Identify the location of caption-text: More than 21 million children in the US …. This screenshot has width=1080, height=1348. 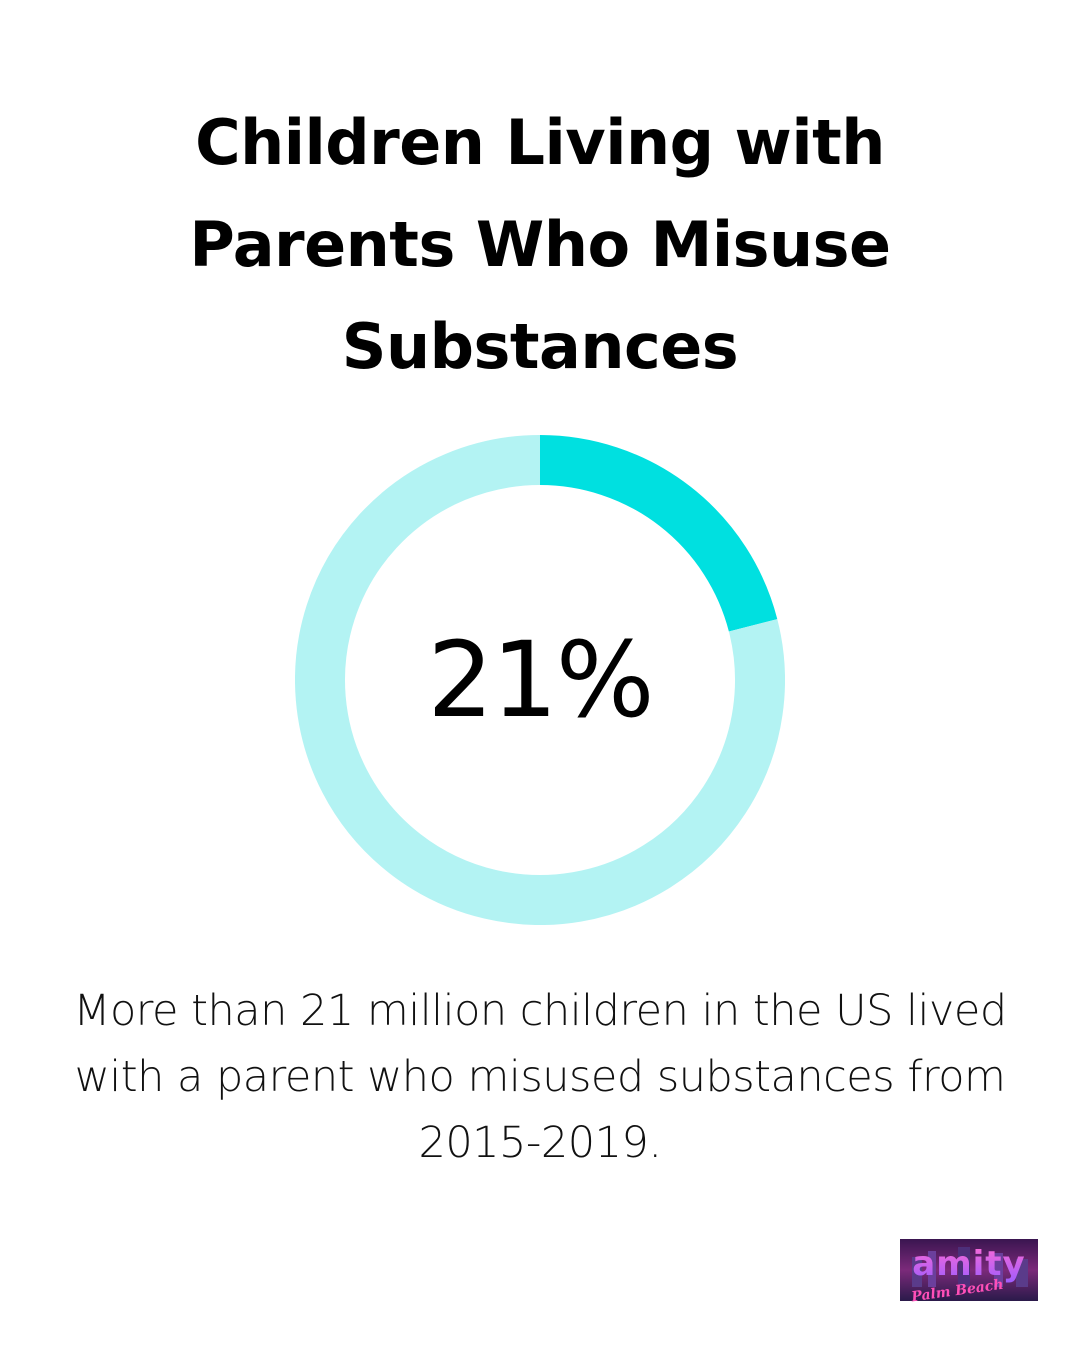
(540, 1077).